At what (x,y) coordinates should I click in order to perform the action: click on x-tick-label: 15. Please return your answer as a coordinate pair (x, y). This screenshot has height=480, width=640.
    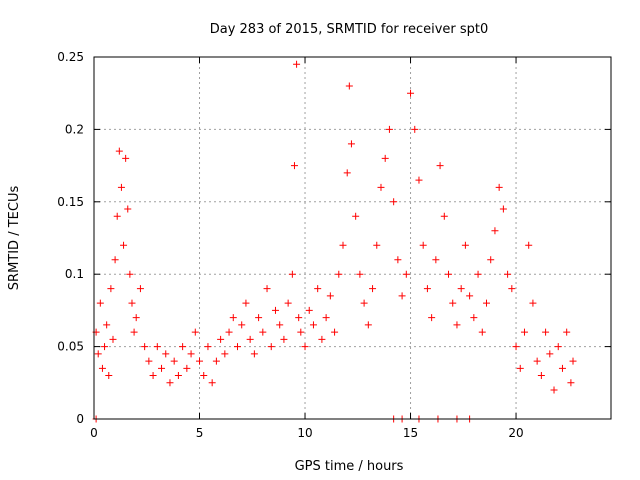
    Looking at the image, I should click on (410, 433).